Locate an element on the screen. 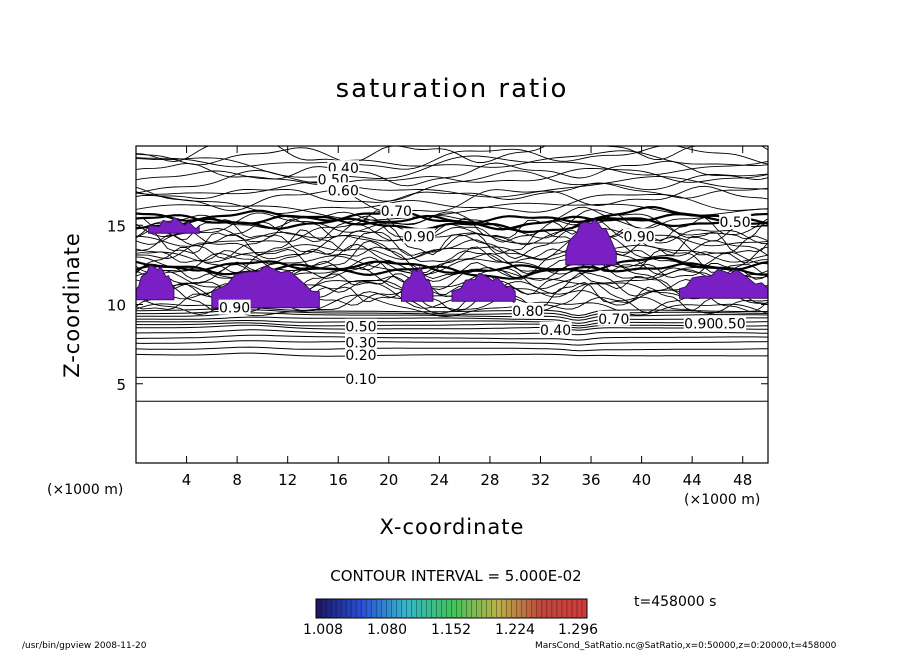 Image resolution: width=904 pixels, height=654 pixels. x-tick-label: 44 is located at coordinates (692, 480).